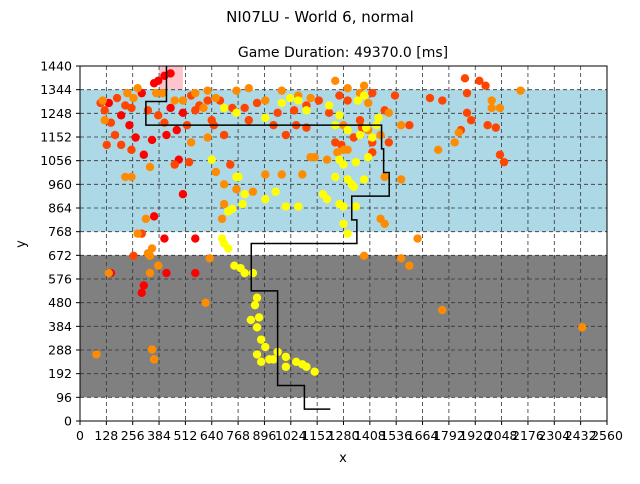  Describe the element at coordinates (212, 435) in the screenshot. I see `x-tick-label: 640` at that location.